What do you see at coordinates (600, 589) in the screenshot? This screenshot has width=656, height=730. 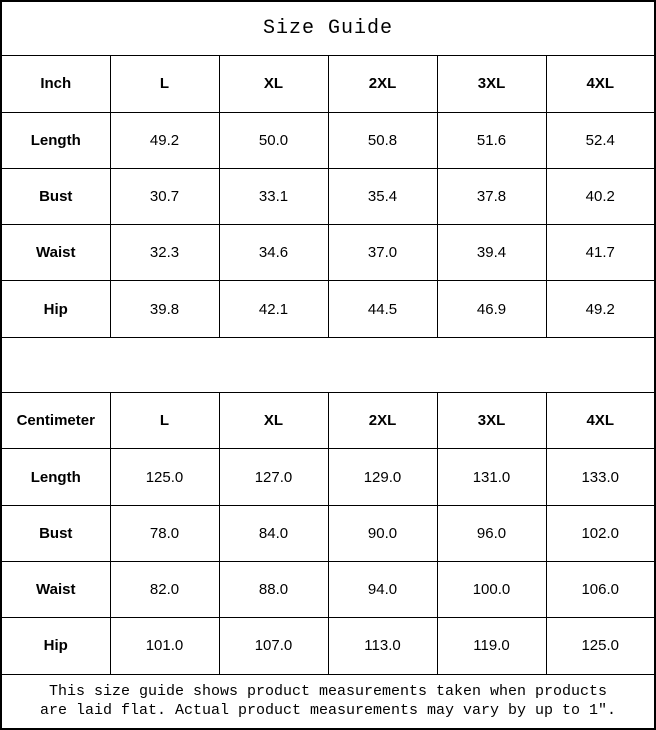 I see `measure-value-cell: 106.0` at bounding box center [600, 589].